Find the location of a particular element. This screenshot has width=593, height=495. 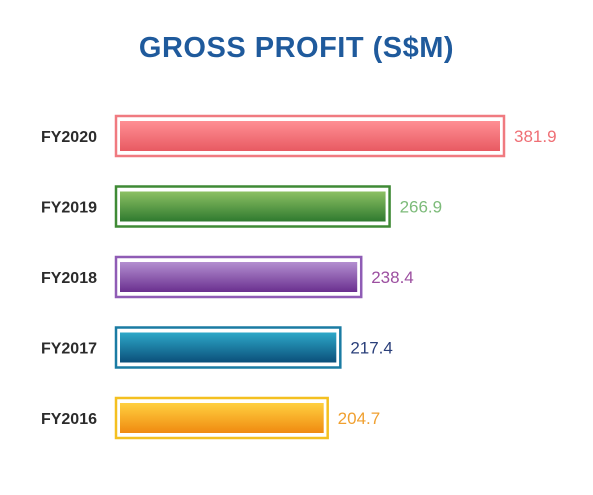

value-label: 217.4 is located at coordinates (371, 348).